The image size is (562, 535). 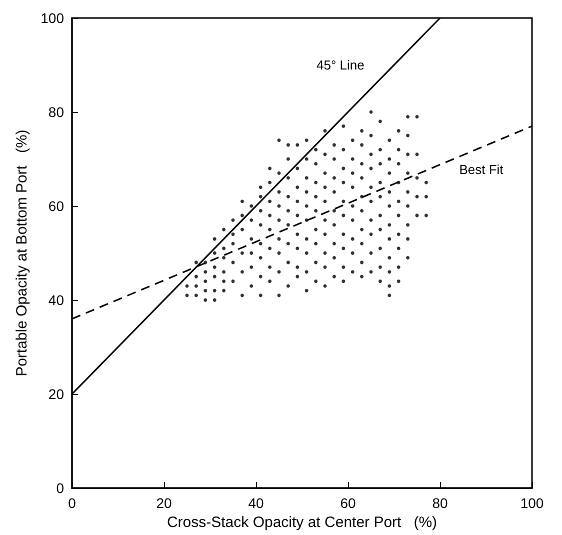 I want to click on x-tick-label: 80, so click(x=440, y=503).